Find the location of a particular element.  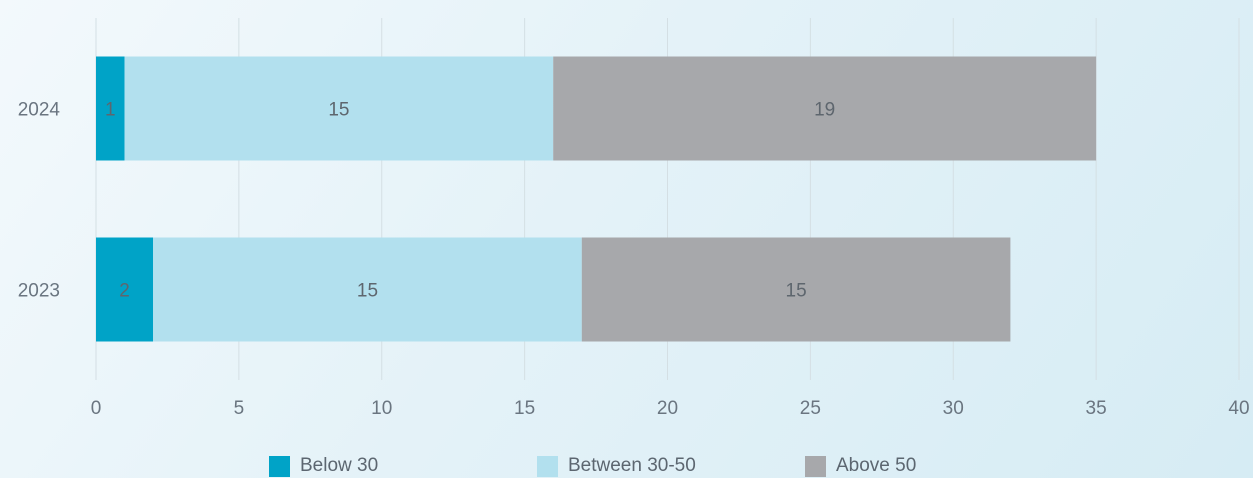

x-axis-tick-labels: 0 5 10 15 20 25 30 35 40 is located at coordinates (670, 408).